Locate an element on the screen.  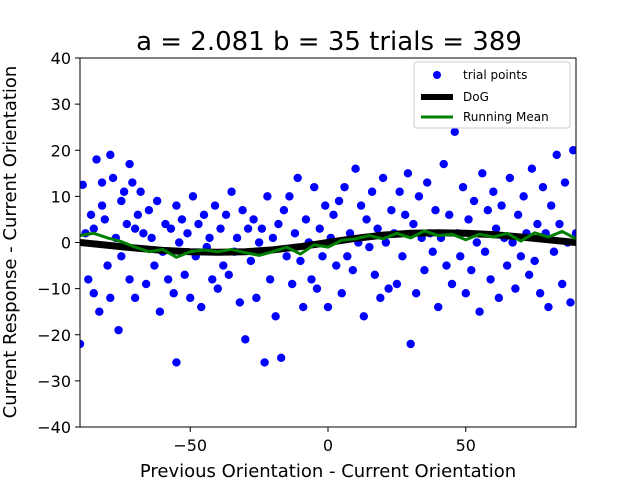
y-axis-label: Current Response - Current Orientation is located at coordinates (10, 242).